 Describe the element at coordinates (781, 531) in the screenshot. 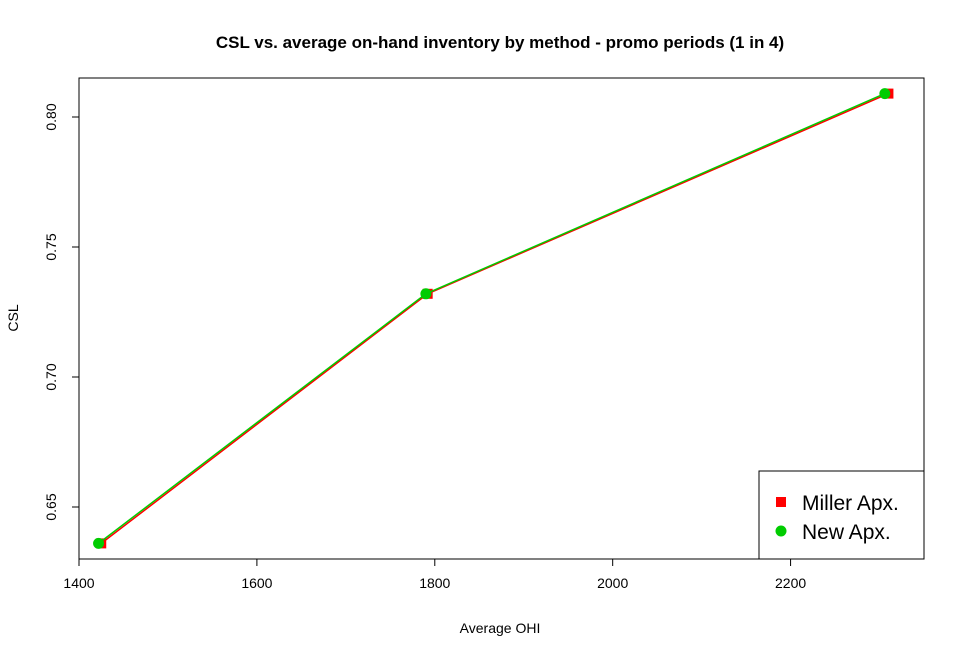

I see `legend-marker-circle` at that location.